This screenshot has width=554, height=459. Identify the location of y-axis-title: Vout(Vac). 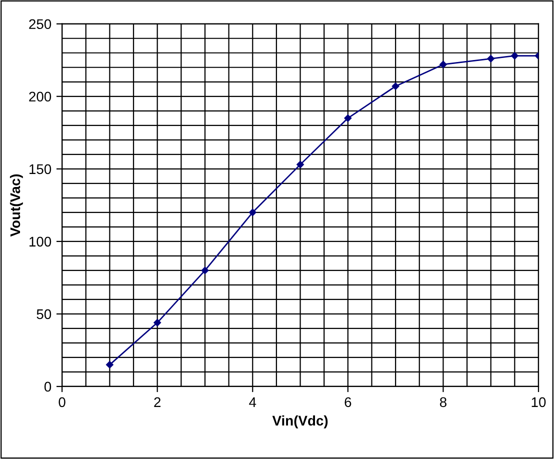
(16, 205).